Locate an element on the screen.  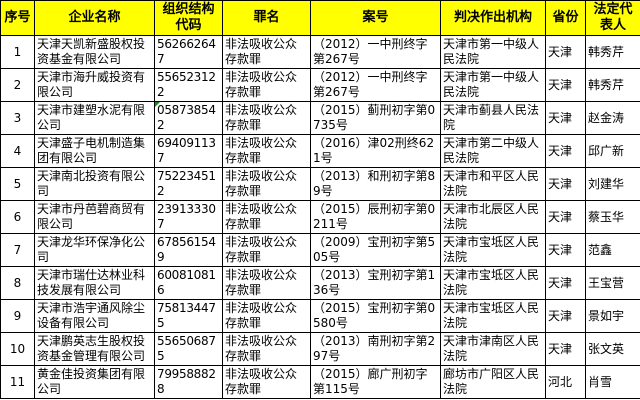
cell-index: 3 is located at coordinates (17, 118).